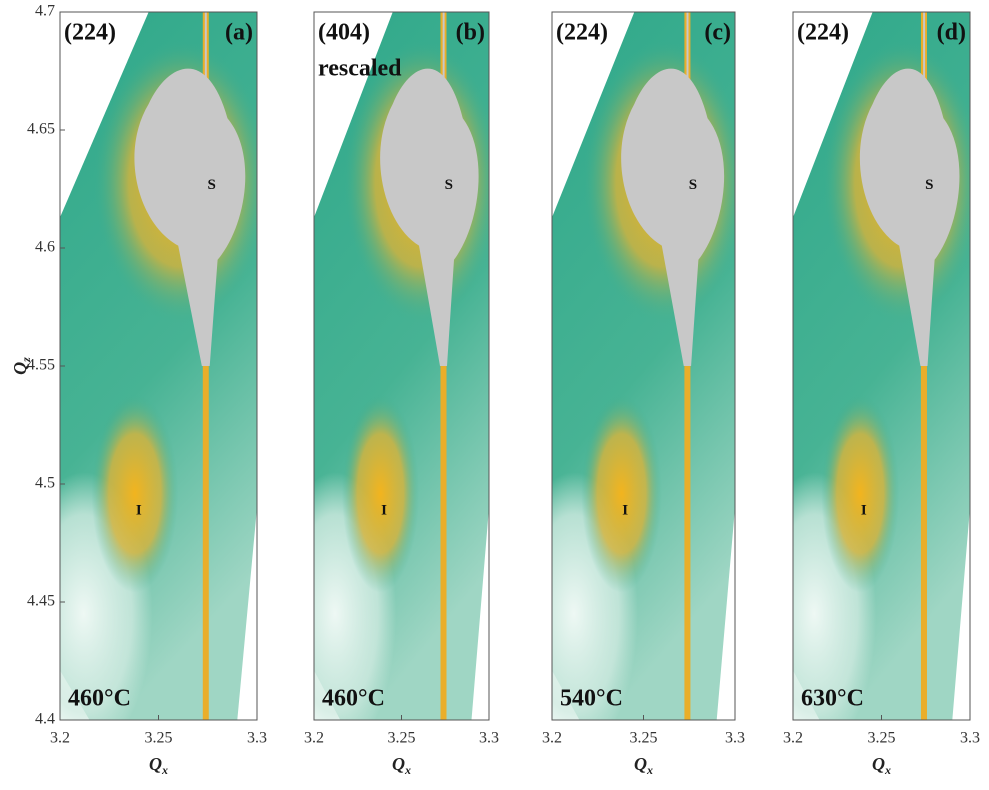 The width and height of the screenshot is (989, 790). Describe the element at coordinates (45, 11) in the screenshot. I see `y-tick-label: 4.7` at that location.